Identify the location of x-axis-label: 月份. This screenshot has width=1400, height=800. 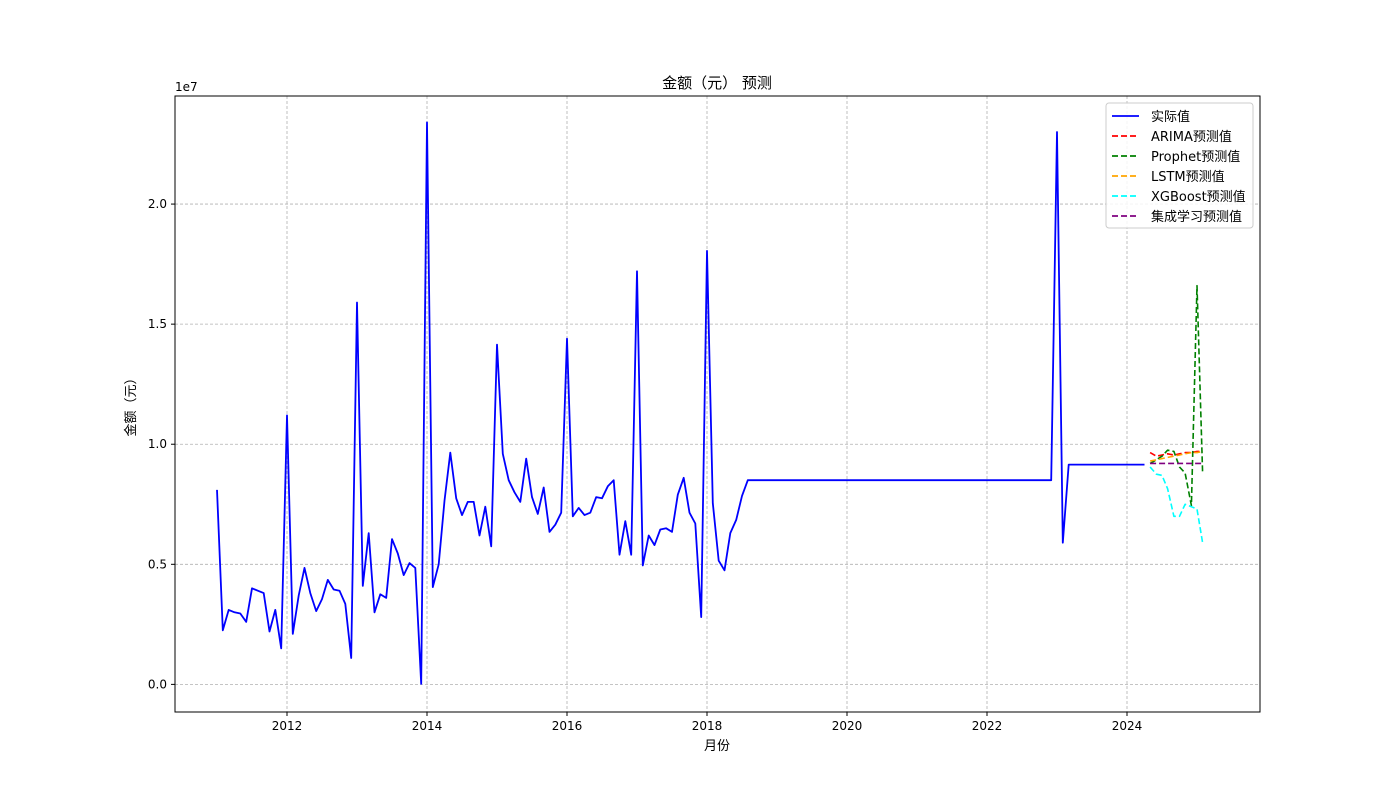
(717, 746).